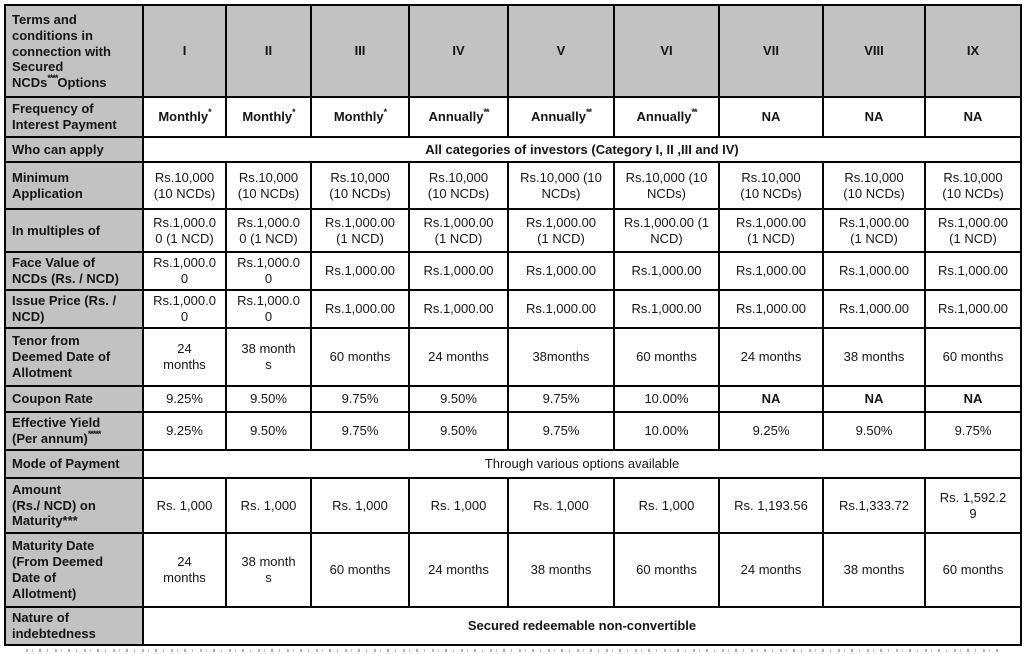  What do you see at coordinates (515, 650) in the screenshot?
I see `clipped-footnote-line` at bounding box center [515, 650].